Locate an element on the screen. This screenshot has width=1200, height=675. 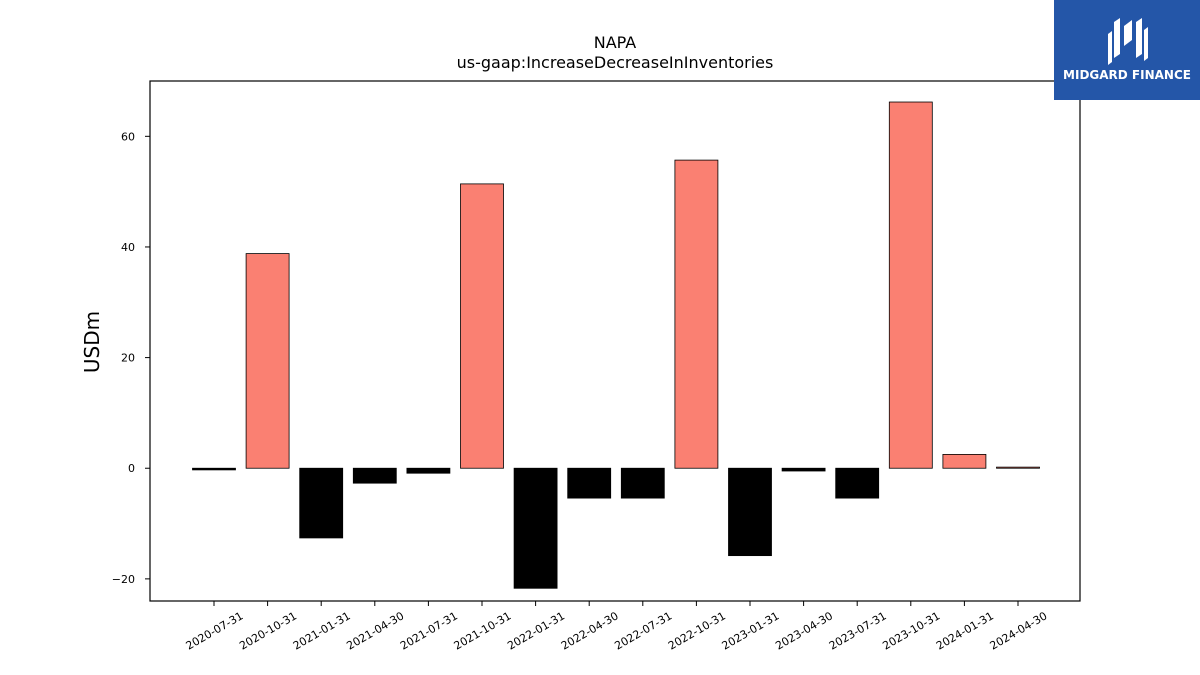
x-tick-label: 2022-07-31 is located at coordinates (643, 630).